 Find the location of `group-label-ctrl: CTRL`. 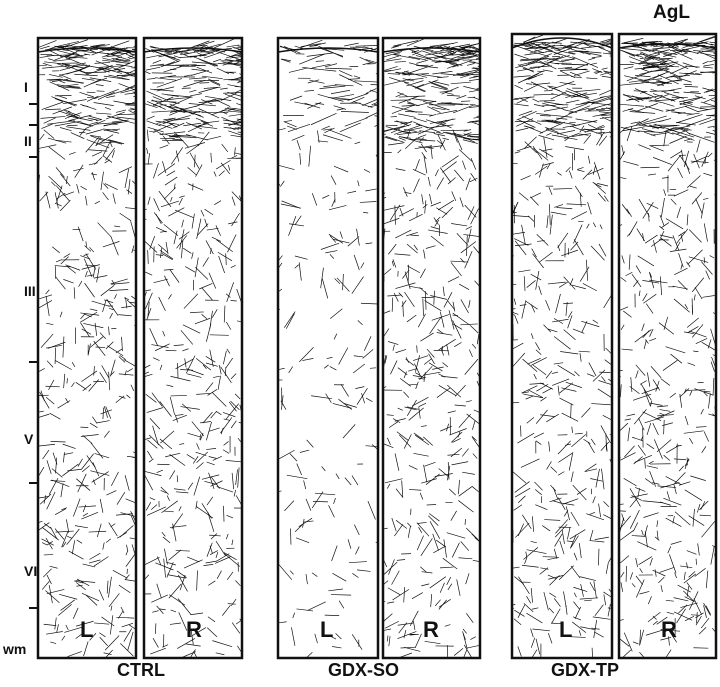

group-label-ctrl: CTRL is located at coordinates (141, 670).